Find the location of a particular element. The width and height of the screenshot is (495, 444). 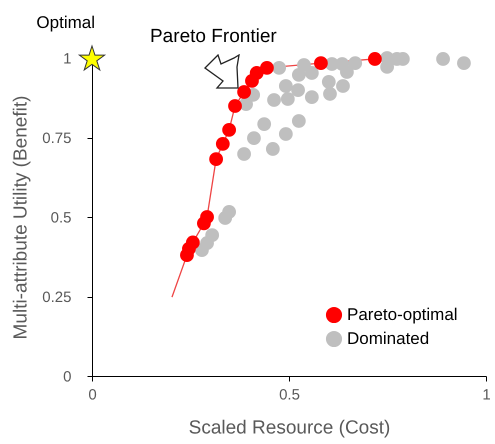

y-tick-label: 0.25 is located at coordinates (57, 297).